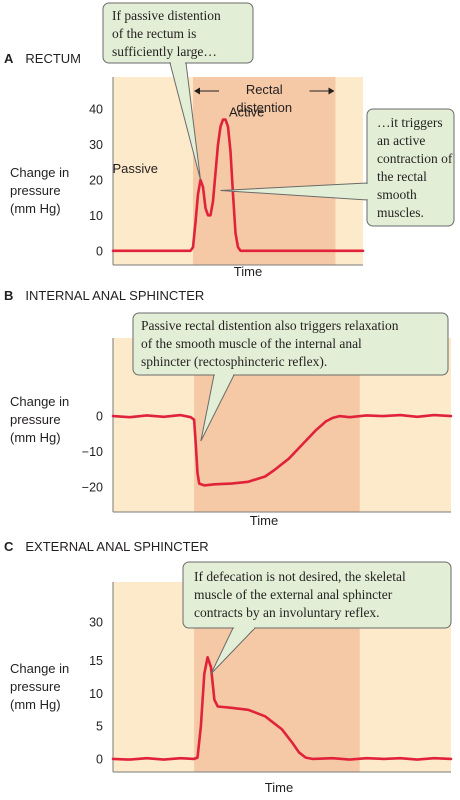  What do you see at coordinates (287, 612) in the screenshot?
I see `callout-text: contracts by an involuntary reflex.` at bounding box center [287, 612].